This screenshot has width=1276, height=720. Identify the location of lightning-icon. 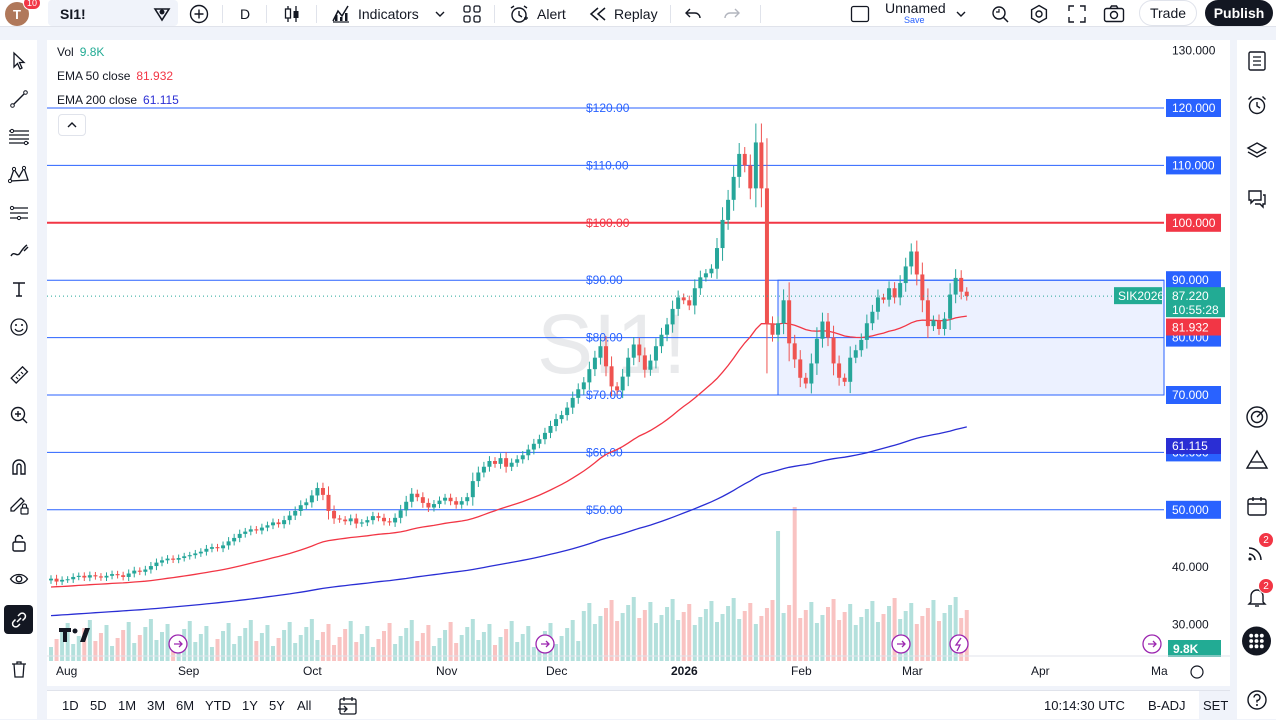
(958, 644).